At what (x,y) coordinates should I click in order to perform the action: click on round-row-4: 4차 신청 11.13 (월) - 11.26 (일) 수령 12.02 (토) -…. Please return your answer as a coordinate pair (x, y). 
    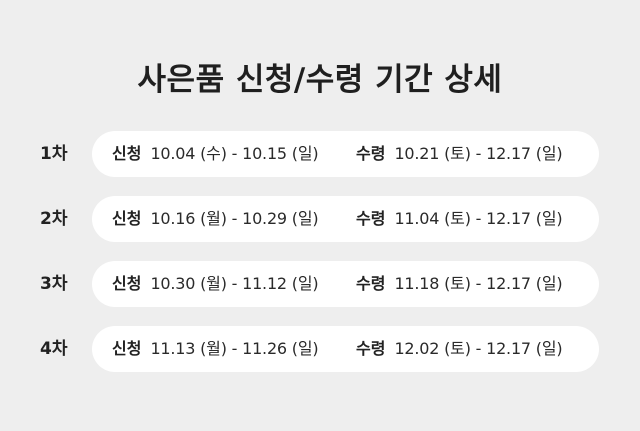
    Looking at the image, I should click on (320, 349).